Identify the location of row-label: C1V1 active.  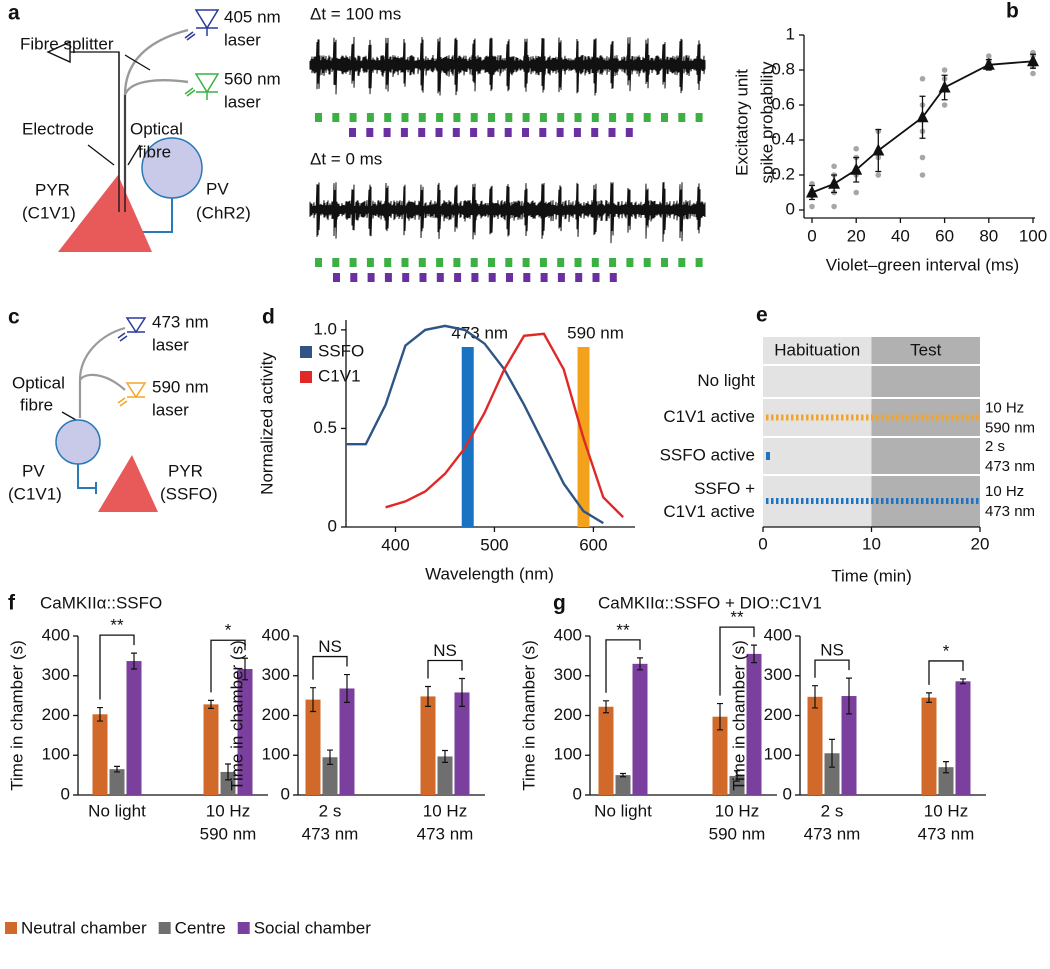
(709, 511).